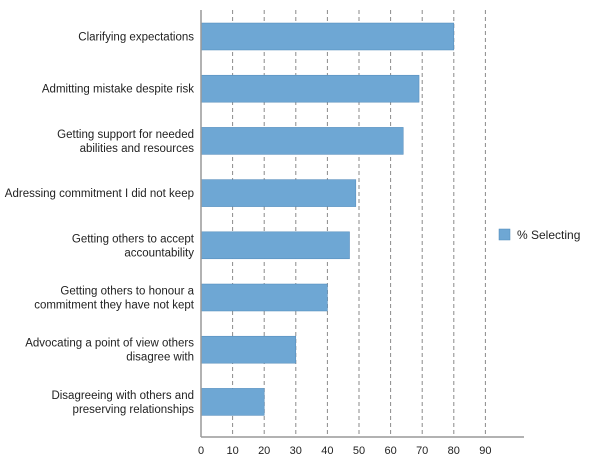  Describe the element at coordinates (109, 344) in the screenshot. I see `category-label: Advocating a point of view others` at that location.